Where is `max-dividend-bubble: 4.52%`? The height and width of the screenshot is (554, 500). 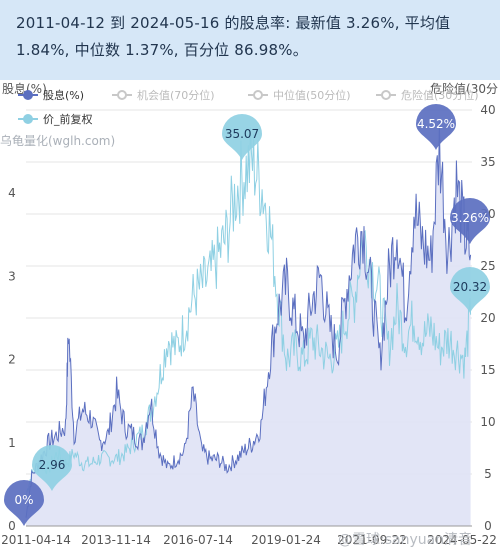
max-dividend-bubble: 4.52% is located at coordinates (436, 127).